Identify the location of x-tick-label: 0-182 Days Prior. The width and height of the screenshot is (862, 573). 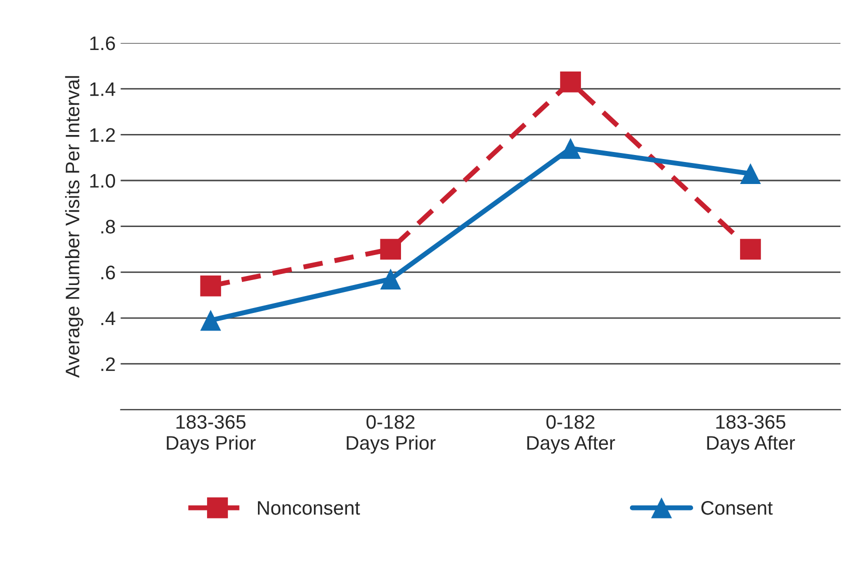
(391, 434).